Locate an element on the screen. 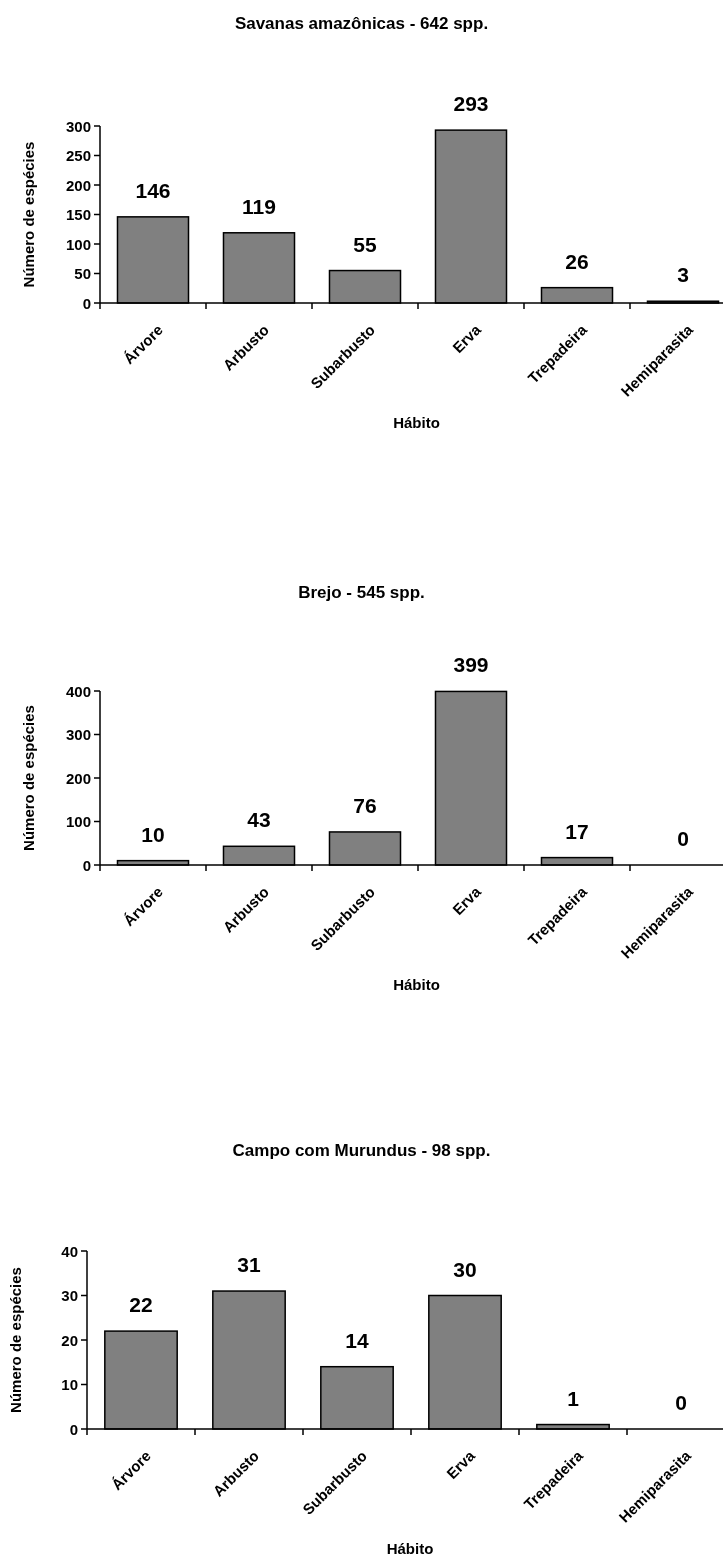 The height and width of the screenshot is (1560, 723). data-label: 10 is located at coordinates (153, 834).